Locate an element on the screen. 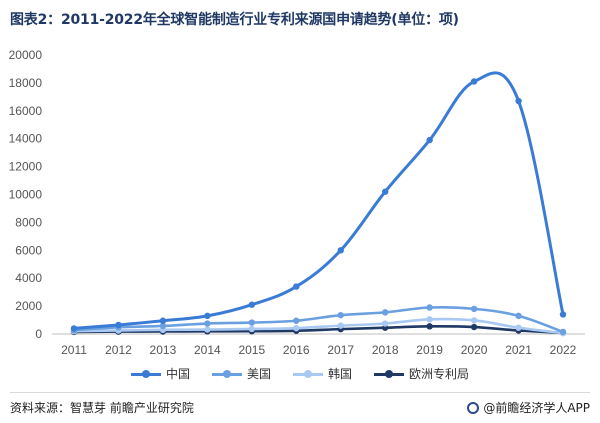  y-tick-label: 10000 is located at coordinates (26, 195).